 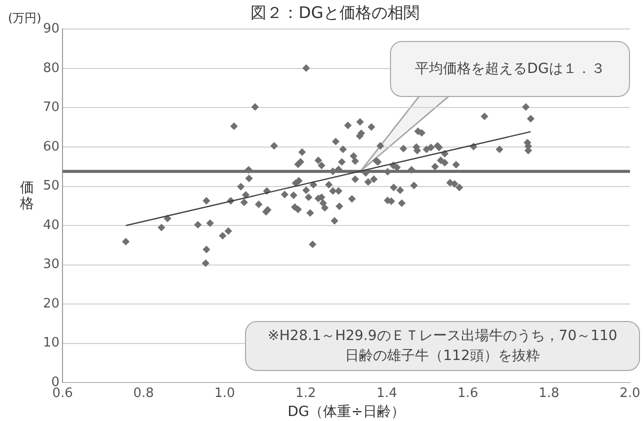 I want to click on chart-title: 図２：DGと価格の相関, so click(x=335, y=12).